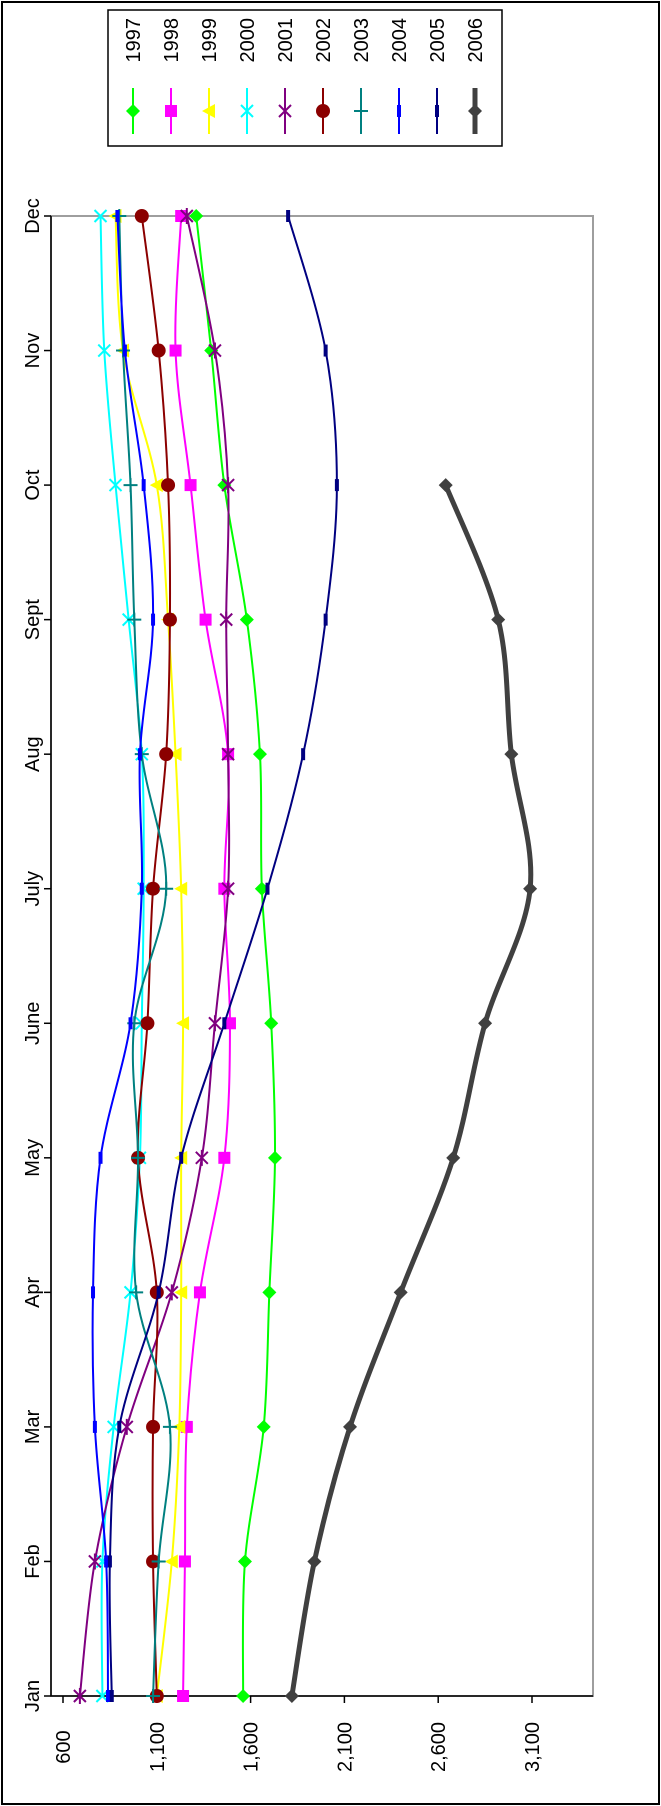 The width and height of the screenshot is (661, 1806). I want to click on x-tick-label: Nov, so click(33, 351).